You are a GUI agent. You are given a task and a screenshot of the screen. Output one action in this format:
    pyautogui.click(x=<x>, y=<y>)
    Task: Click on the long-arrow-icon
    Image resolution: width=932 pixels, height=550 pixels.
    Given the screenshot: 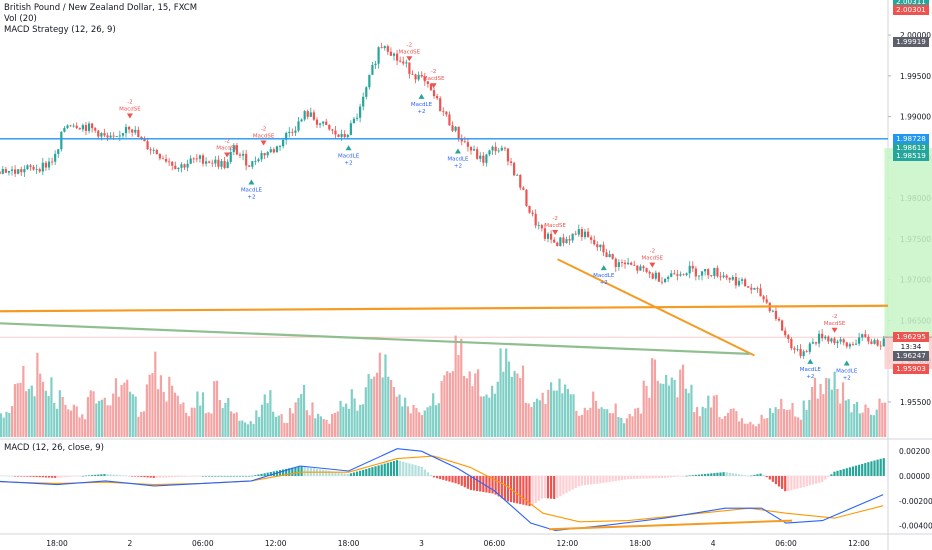 What is the action you would take?
    pyautogui.click(x=810, y=361)
    